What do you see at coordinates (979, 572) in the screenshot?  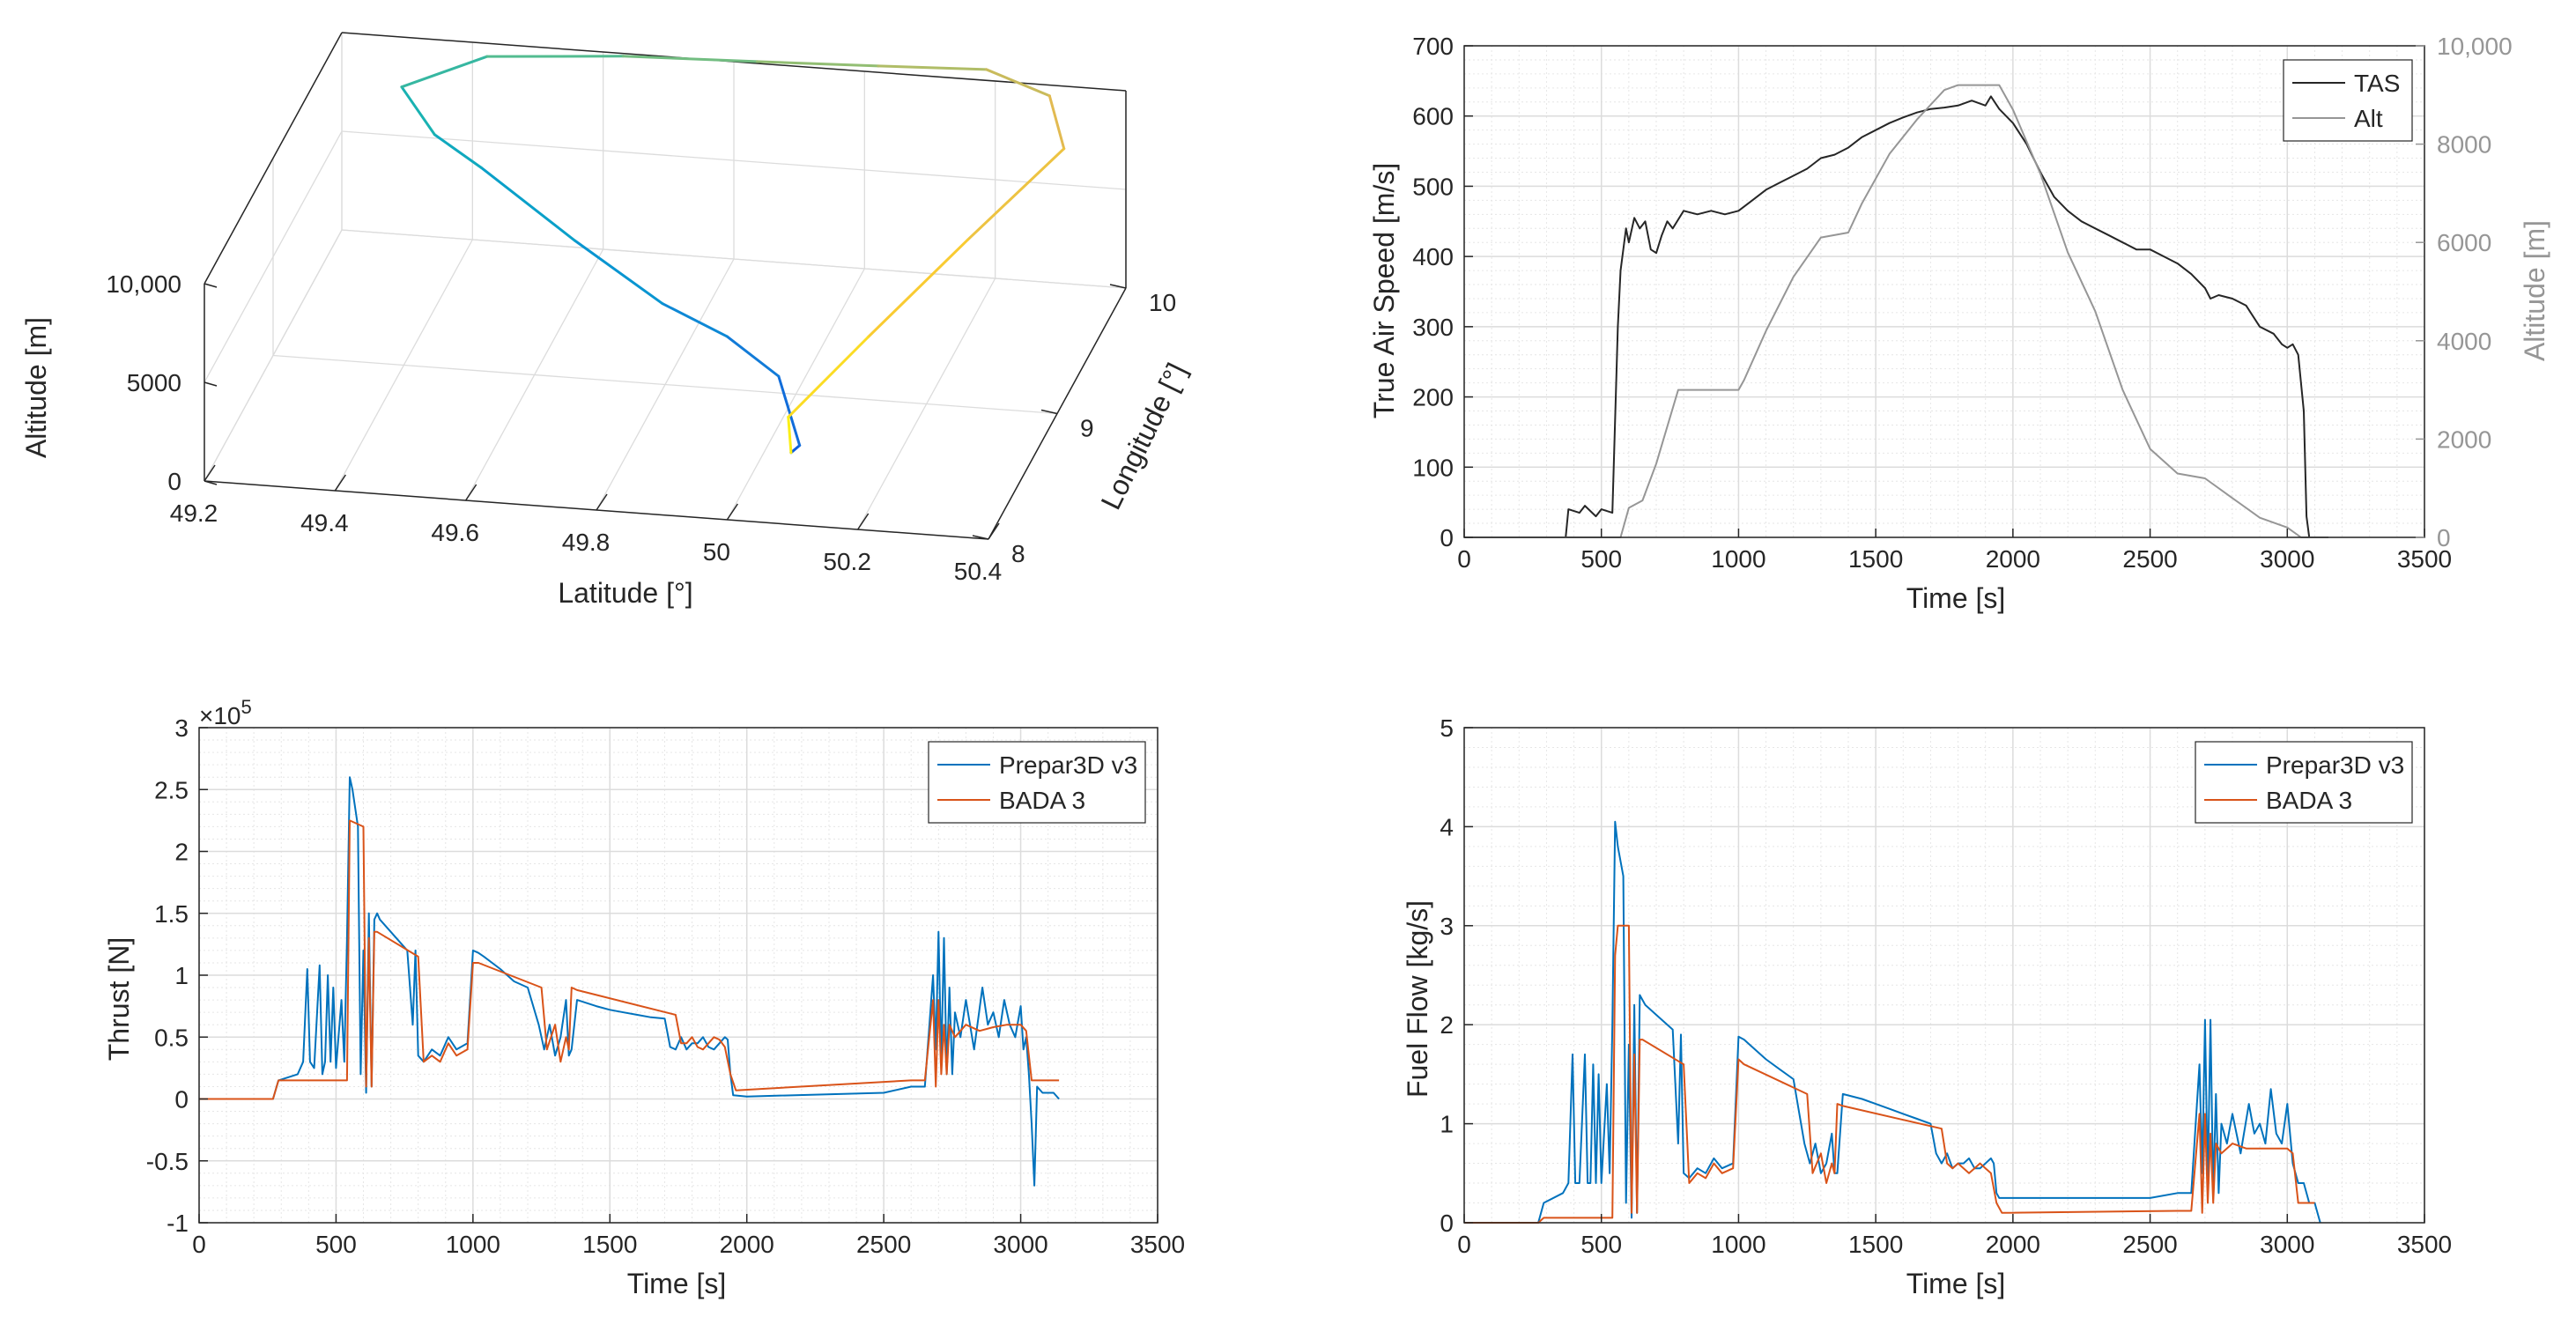 I see `x-tick-label: 50.4` at bounding box center [979, 572].